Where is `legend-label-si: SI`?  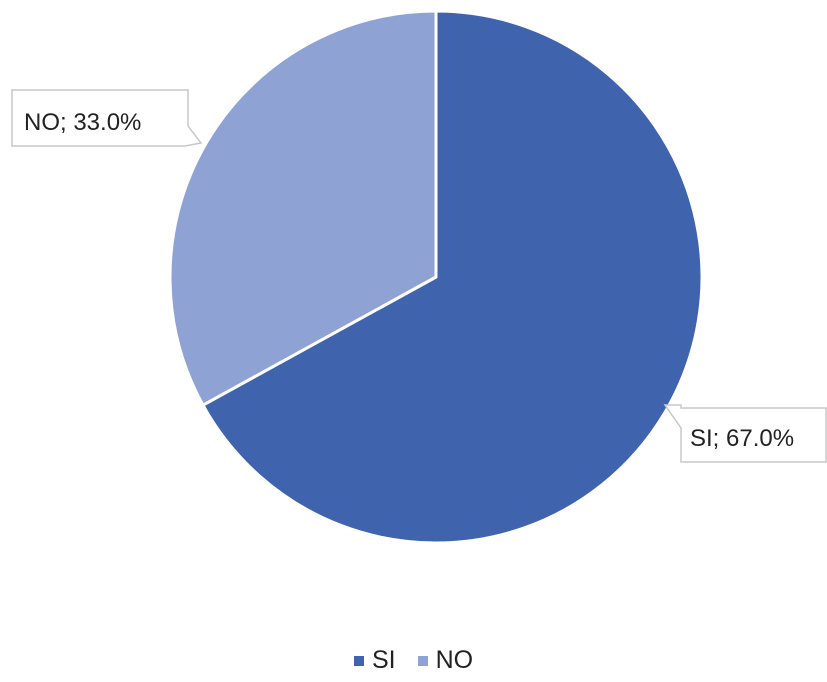 legend-label-si: SI is located at coordinates (383, 660).